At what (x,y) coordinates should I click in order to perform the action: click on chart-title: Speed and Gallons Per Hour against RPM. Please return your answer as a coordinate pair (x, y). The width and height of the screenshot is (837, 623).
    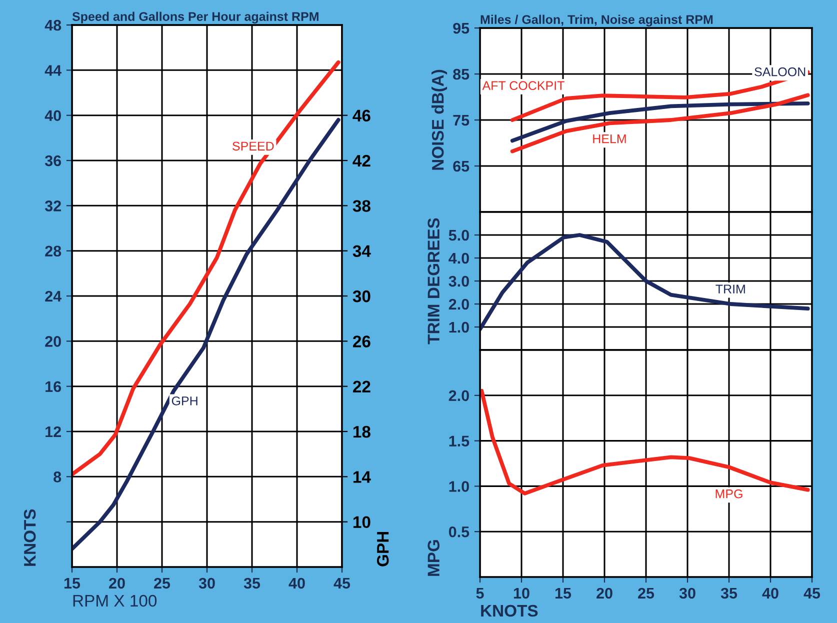
    Looking at the image, I should click on (195, 18).